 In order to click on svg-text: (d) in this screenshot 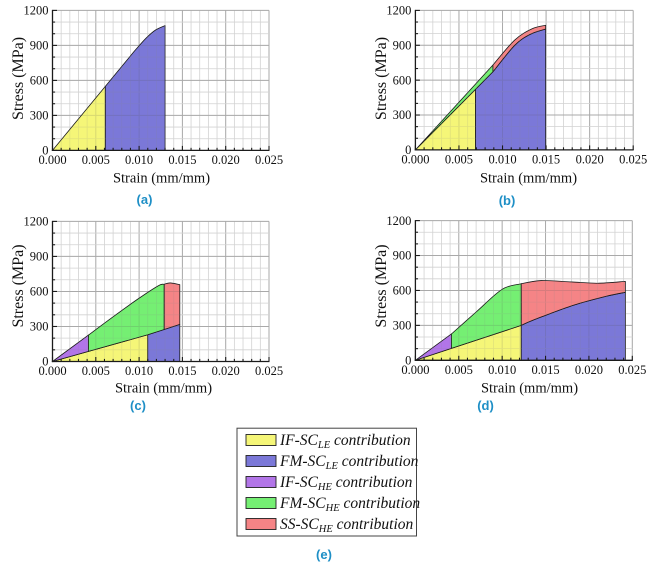, I will do `click(485, 405)`.